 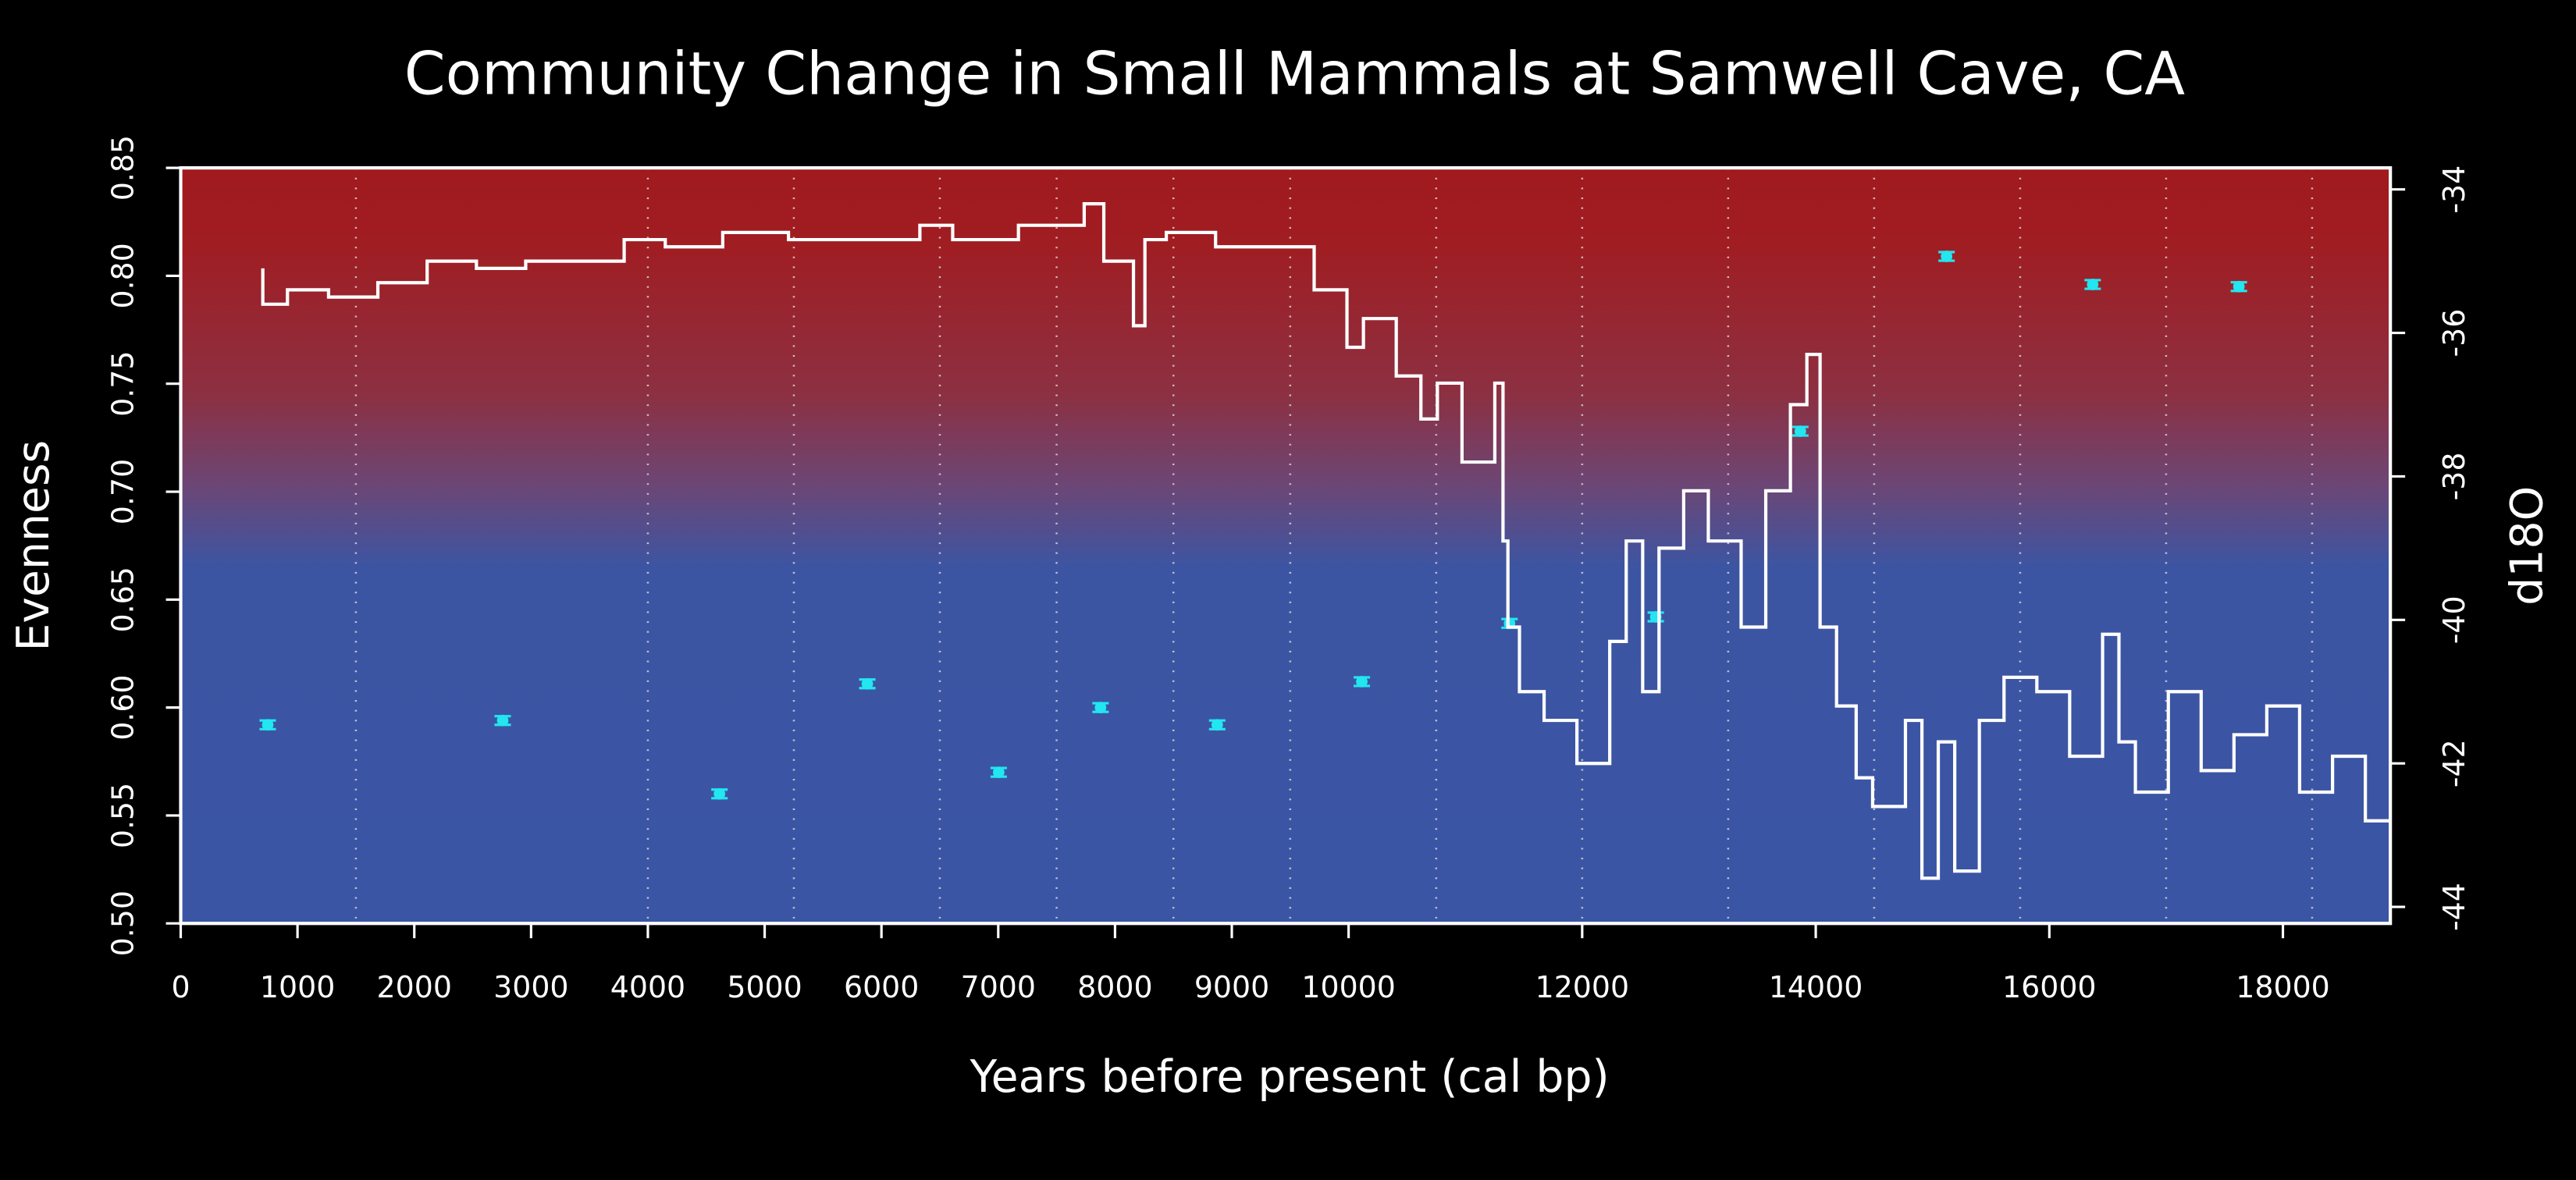 What do you see at coordinates (122, 707) in the screenshot?
I see `y-tick-label: 0.60` at bounding box center [122, 707].